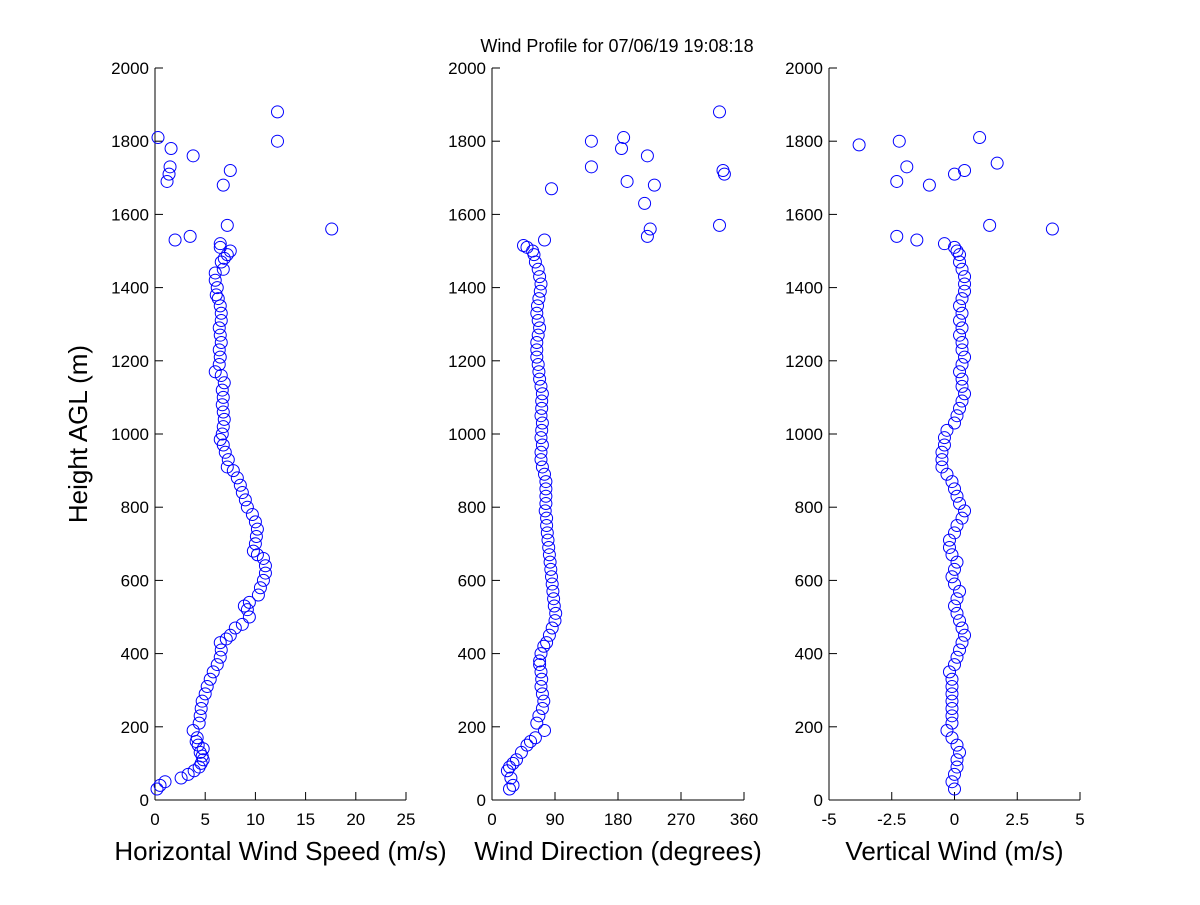 The image size is (1200, 905). I want to click on y-tick-label: 0, so click(144, 800).